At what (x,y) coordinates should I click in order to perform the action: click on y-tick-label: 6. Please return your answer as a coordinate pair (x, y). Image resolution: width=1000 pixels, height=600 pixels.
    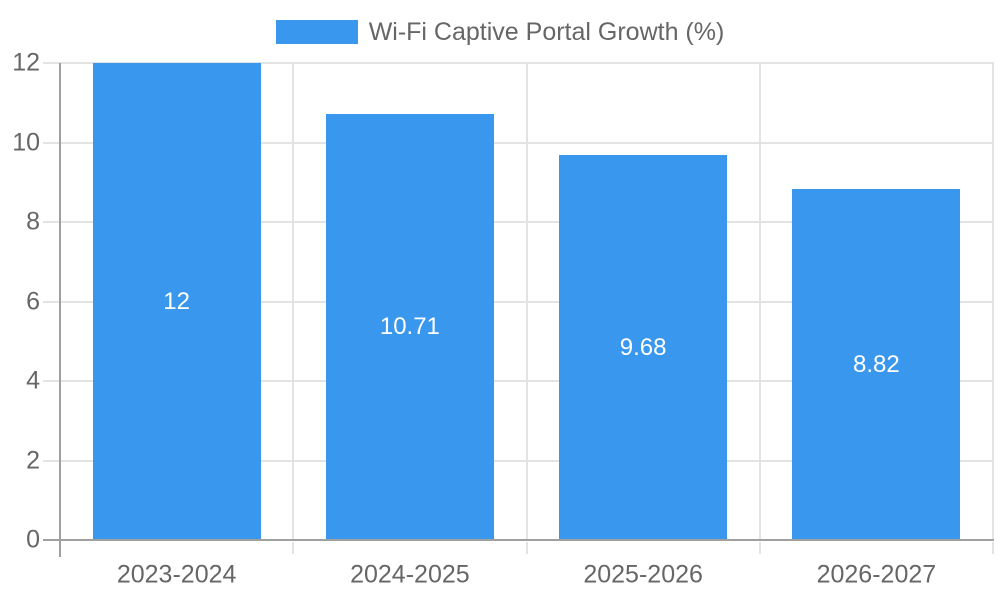
    Looking at the image, I should click on (33, 301).